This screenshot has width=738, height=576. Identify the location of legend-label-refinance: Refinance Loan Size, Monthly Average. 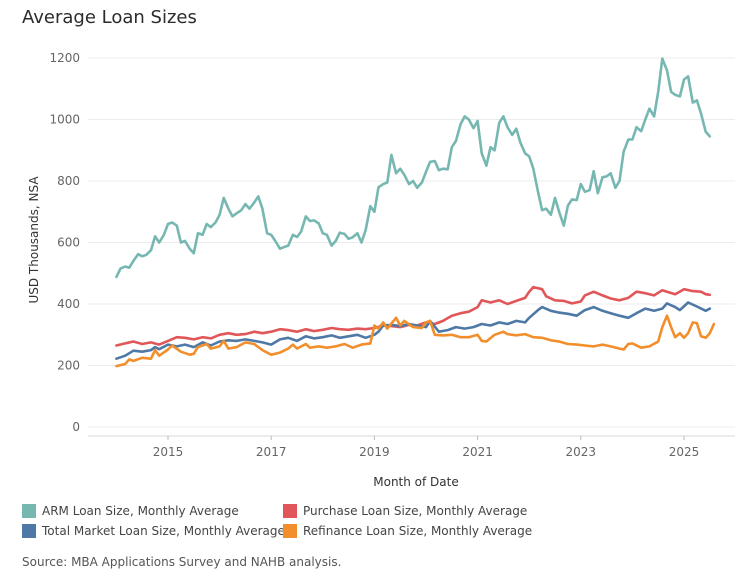
(418, 531).